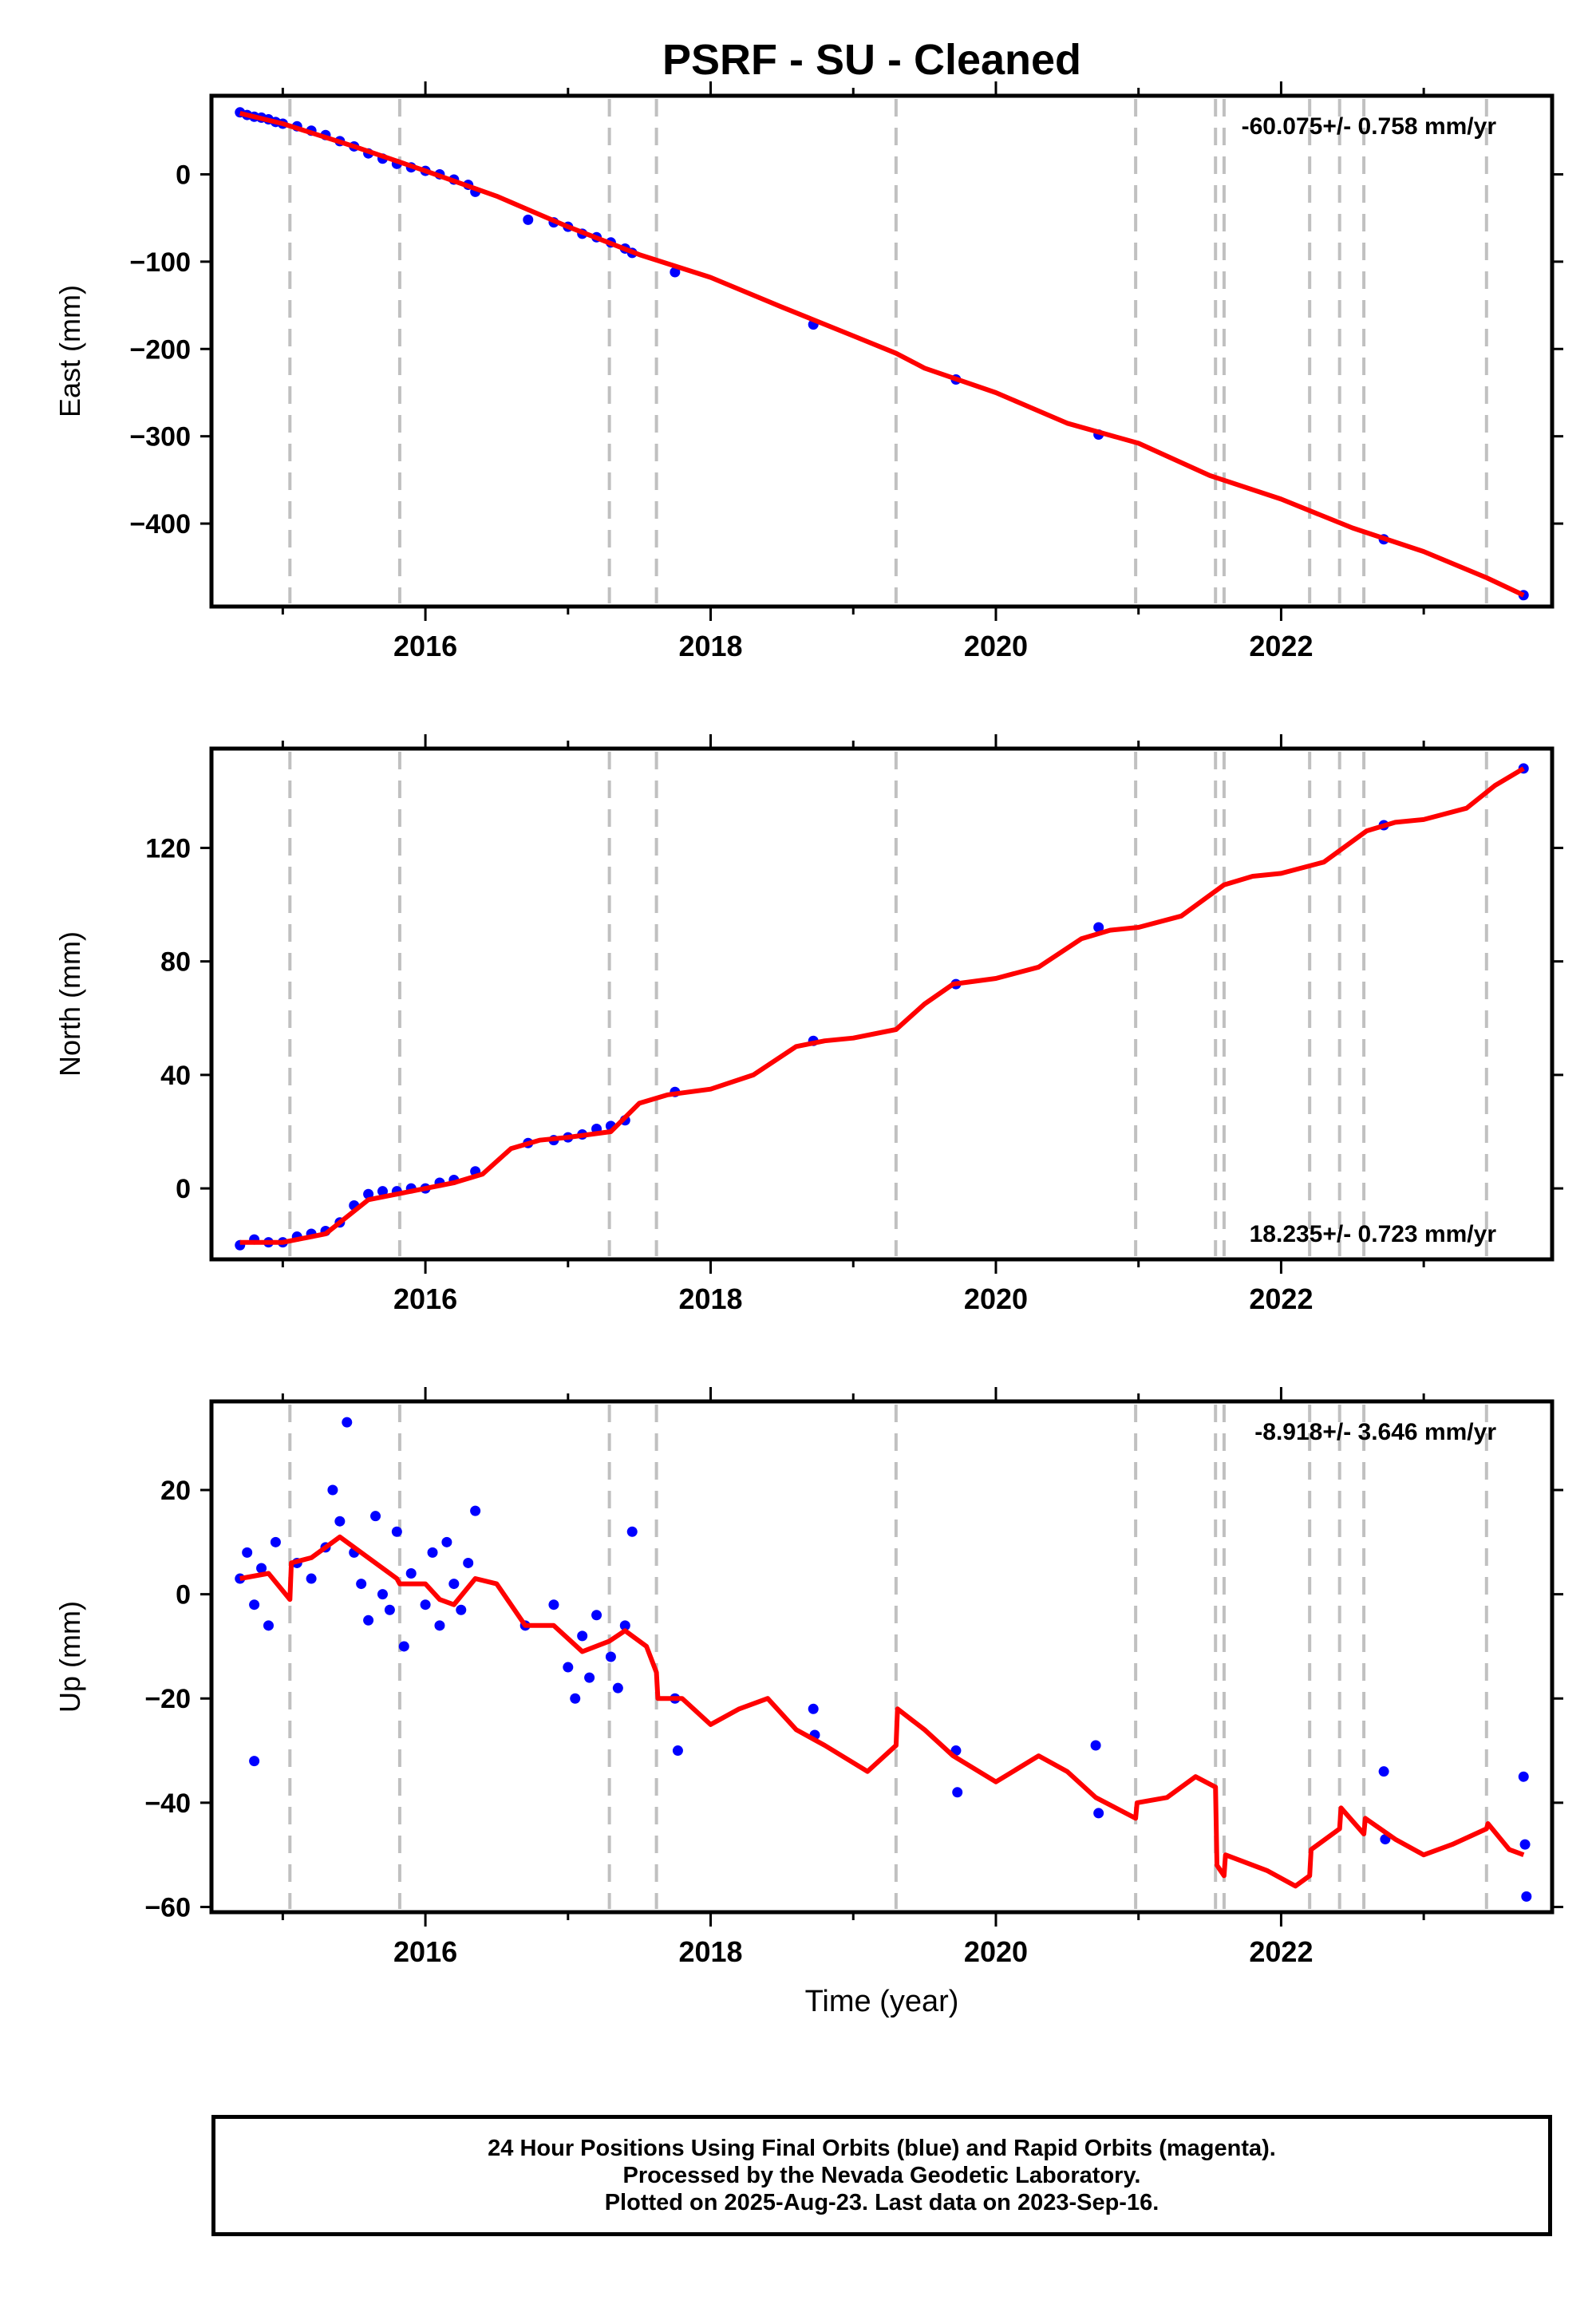 The image size is (1596, 2316). What do you see at coordinates (872, 60) in the screenshot?
I see `plot-title: PSRF - SU - Cleaned` at bounding box center [872, 60].